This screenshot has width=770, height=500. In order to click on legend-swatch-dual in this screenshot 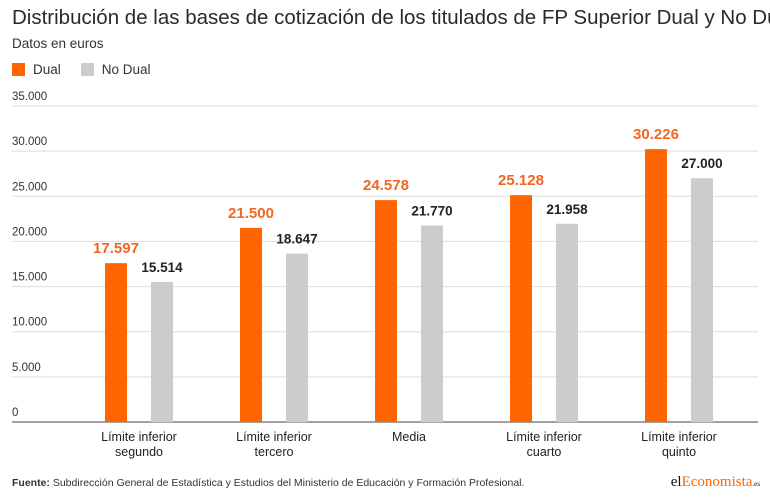, I will do `click(18, 69)`.